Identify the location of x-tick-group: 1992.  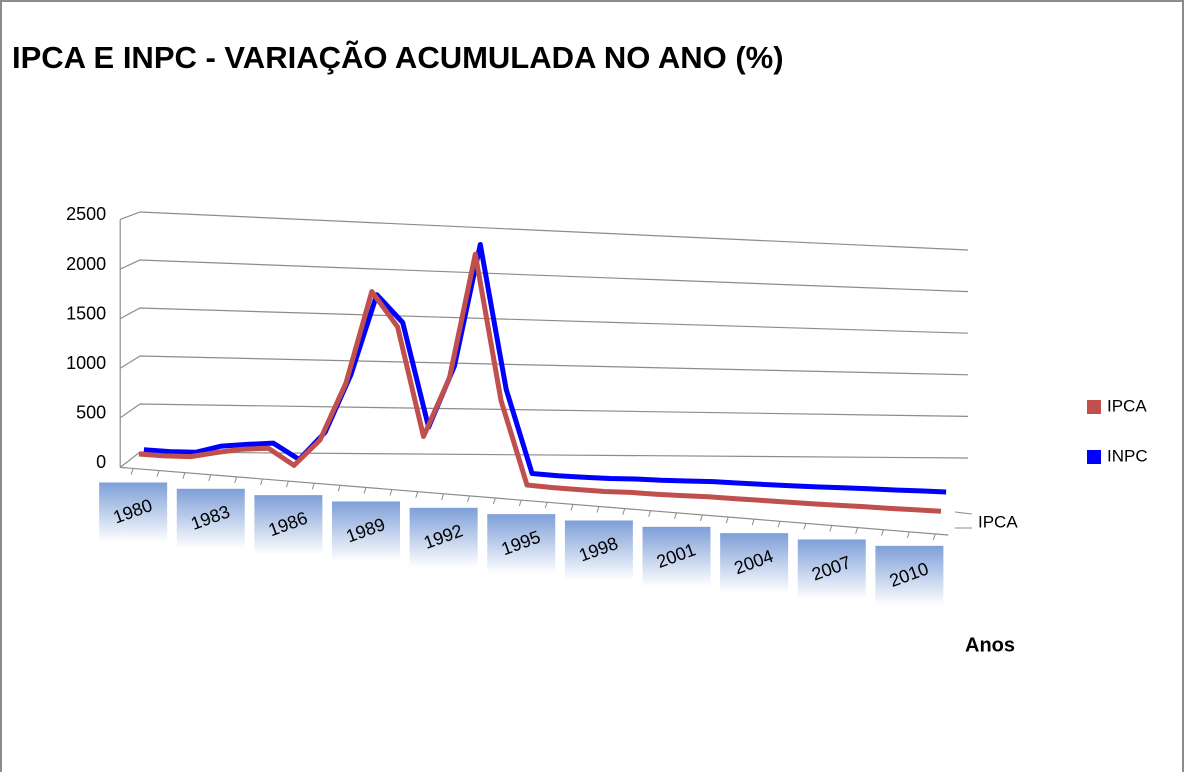
(443, 537).